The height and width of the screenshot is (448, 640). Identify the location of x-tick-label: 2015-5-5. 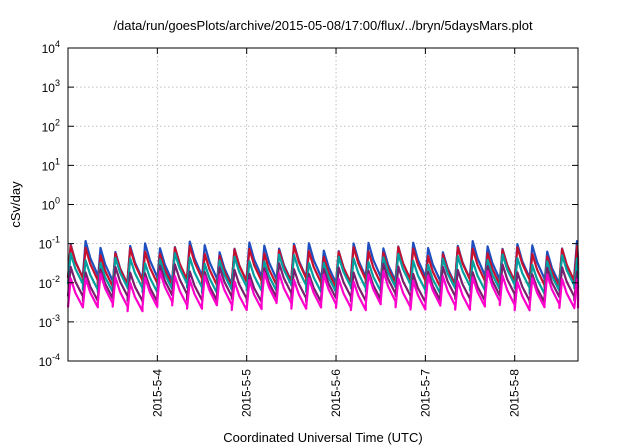
(247, 393).